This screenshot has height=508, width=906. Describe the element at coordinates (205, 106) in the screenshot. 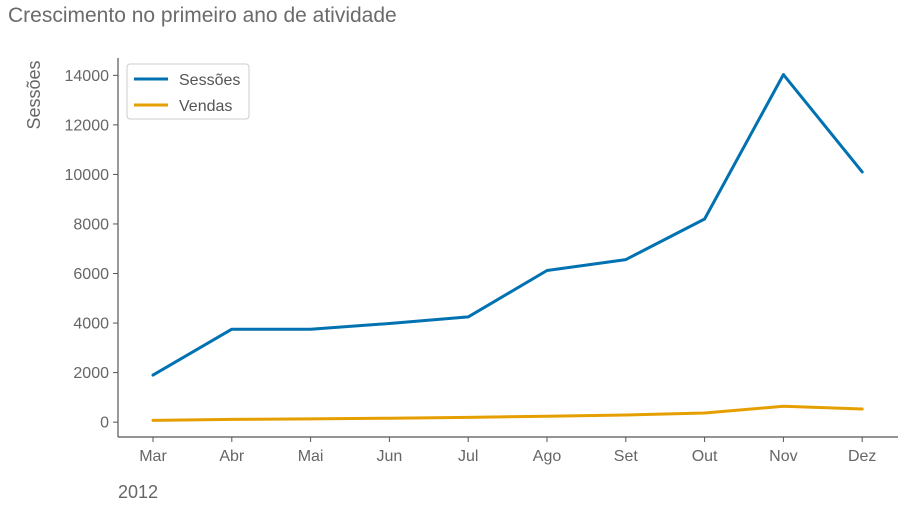

I see `legend-label: Vendas` at that location.